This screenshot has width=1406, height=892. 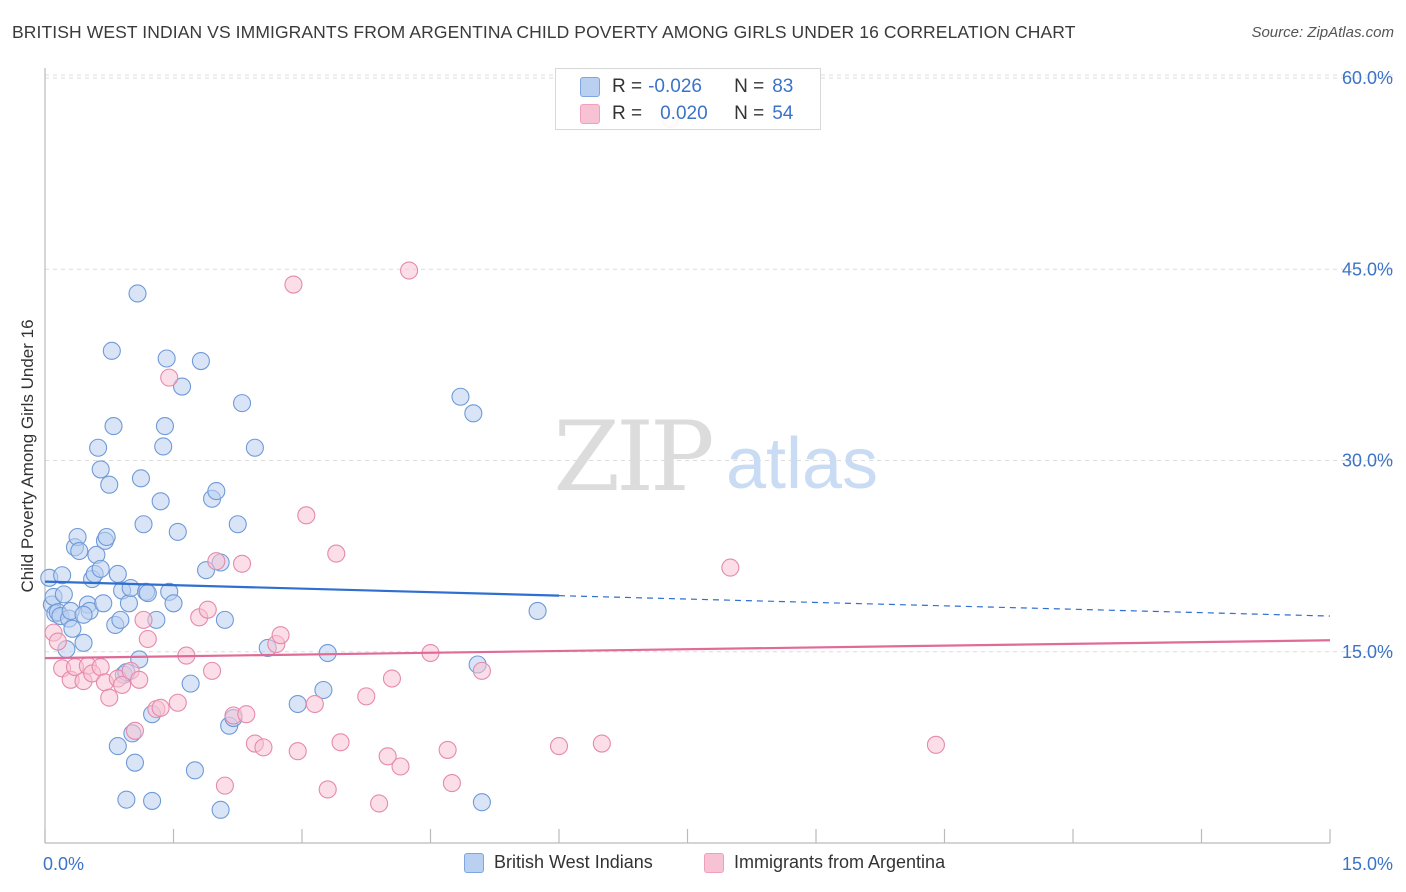 I want to click on y-tick-label: 30.0%, so click(x=1367, y=461).